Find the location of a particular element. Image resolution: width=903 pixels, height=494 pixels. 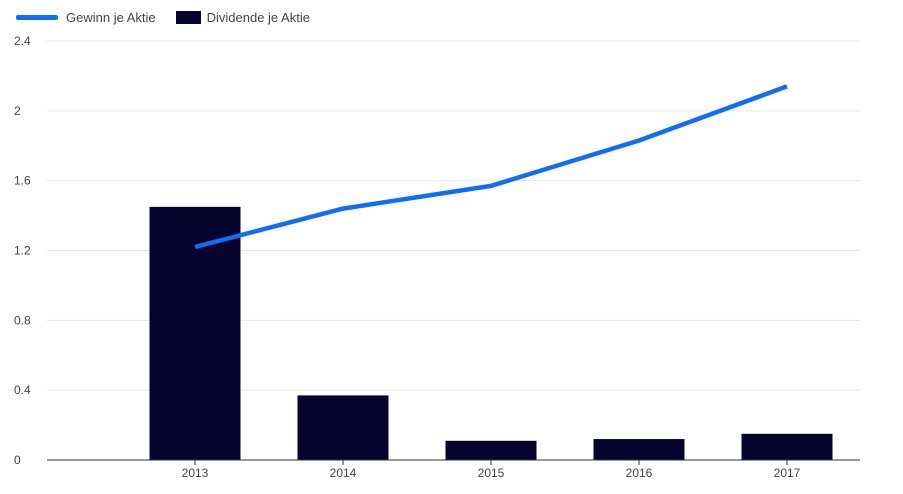

y-tick-label: 2 is located at coordinates (17, 111).